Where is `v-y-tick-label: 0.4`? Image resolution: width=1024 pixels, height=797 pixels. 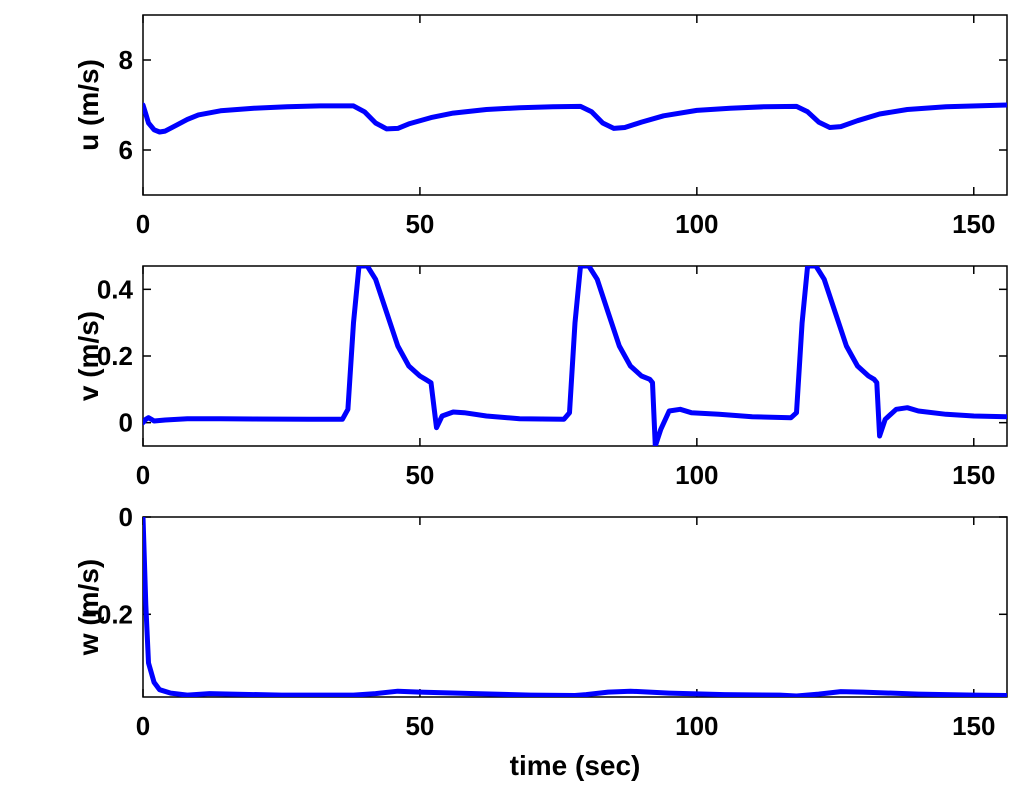
v-y-tick-label: 0.4 is located at coordinates (115, 289).